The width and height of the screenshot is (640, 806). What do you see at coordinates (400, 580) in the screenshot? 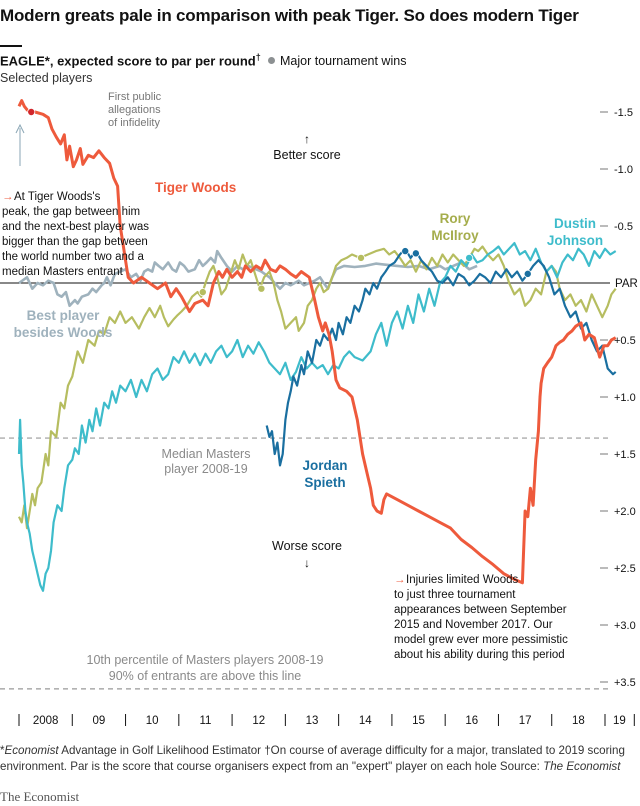
I see `injuries-arrow-icon: →` at bounding box center [400, 580].